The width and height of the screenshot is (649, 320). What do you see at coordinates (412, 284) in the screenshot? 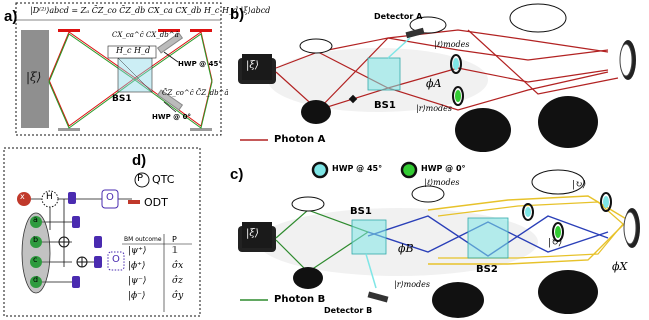
I see `r-modes-c-label: |r⟩modes` at bounding box center [412, 284].